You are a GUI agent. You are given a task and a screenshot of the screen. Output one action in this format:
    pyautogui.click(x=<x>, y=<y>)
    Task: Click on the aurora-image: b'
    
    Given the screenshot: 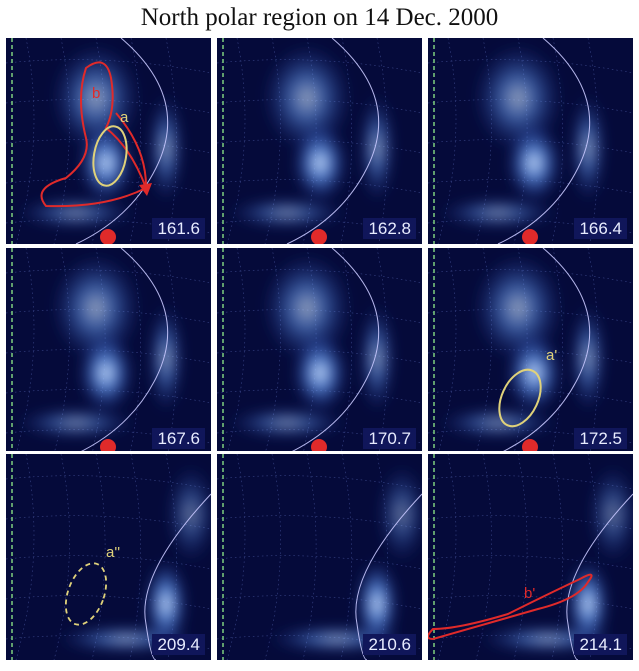 What is the action you would take?
    pyautogui.click(x=530, y=557)
    